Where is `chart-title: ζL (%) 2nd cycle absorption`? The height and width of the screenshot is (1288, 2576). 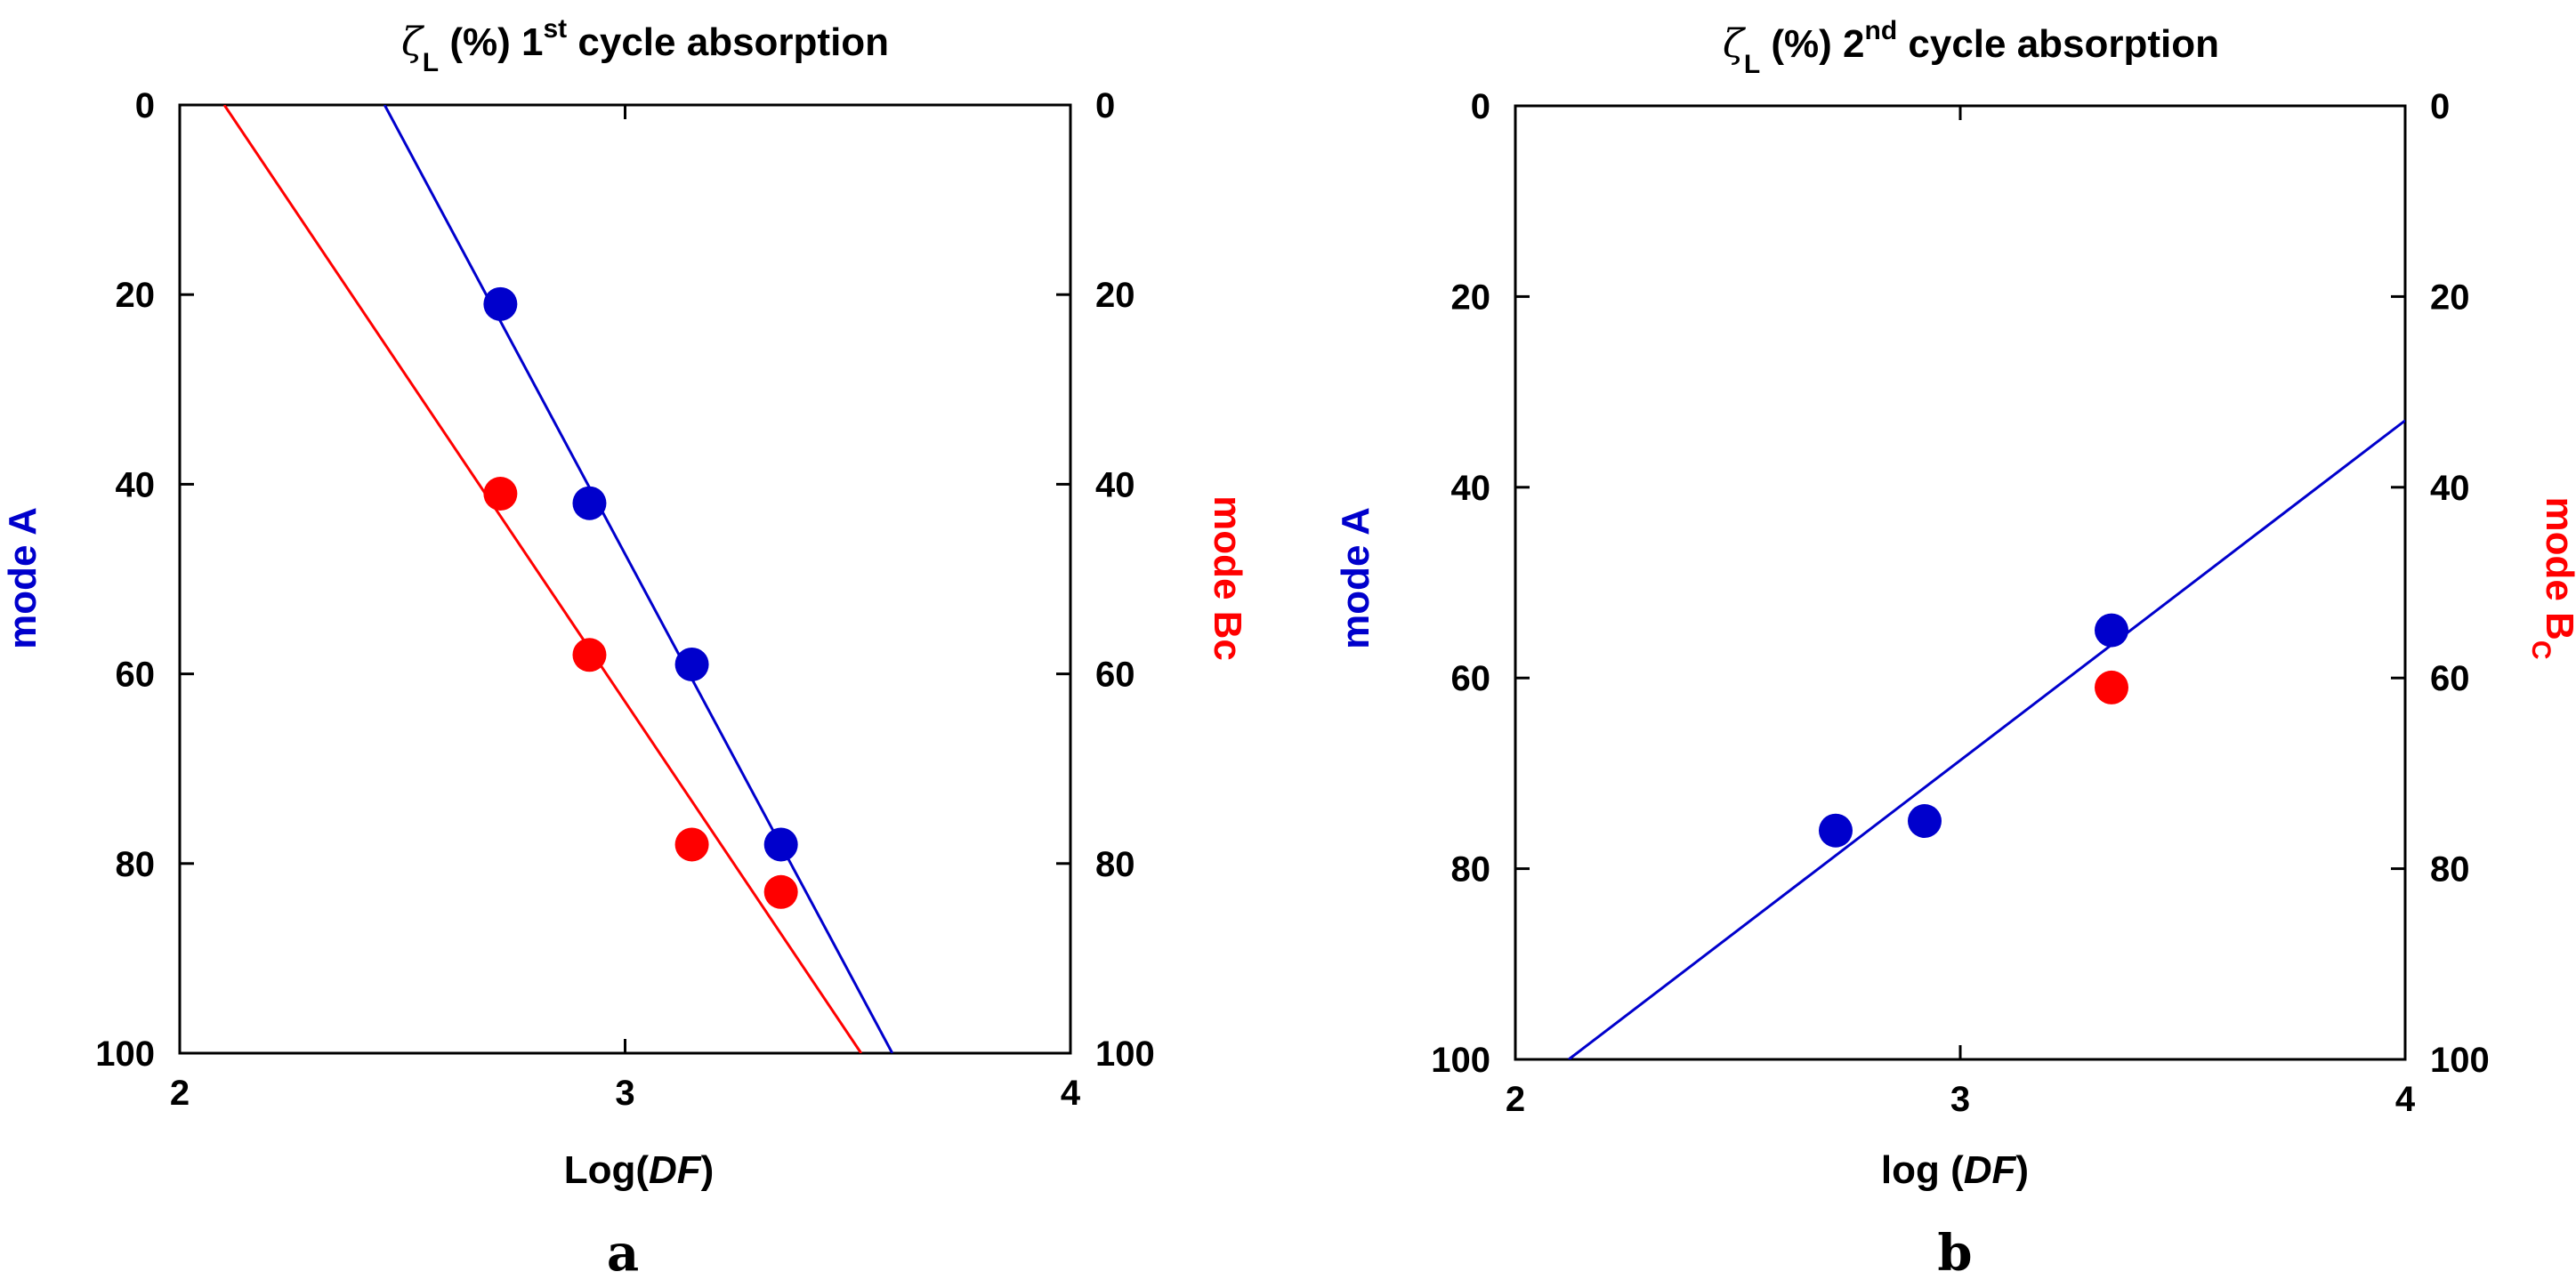 chart-title: ζL (%) 2nd cycle absorption is located at coordinates (1971, 47).